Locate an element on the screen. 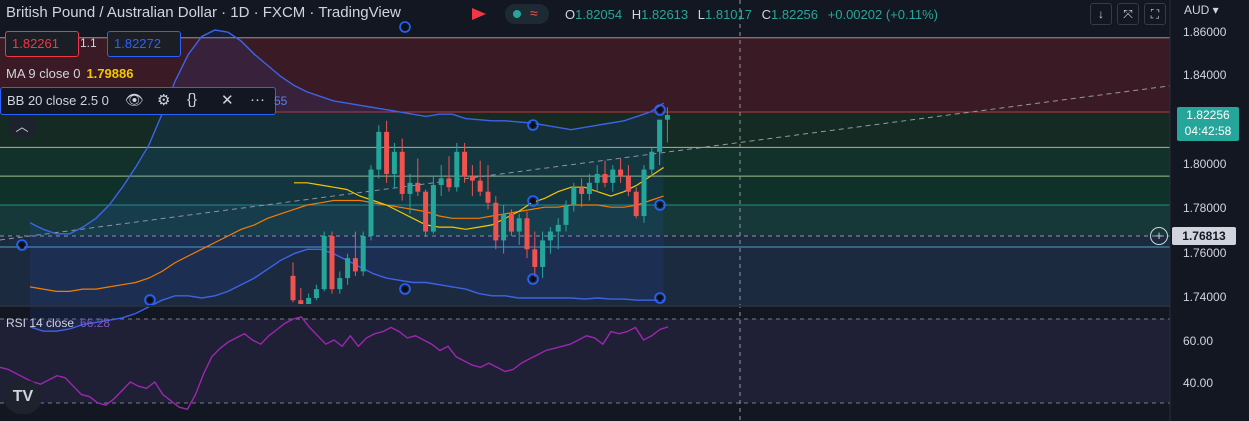 The height and width of the screenshot is (421, 1249). rsi-value: 66.28 is located at coordinates (95, 323).